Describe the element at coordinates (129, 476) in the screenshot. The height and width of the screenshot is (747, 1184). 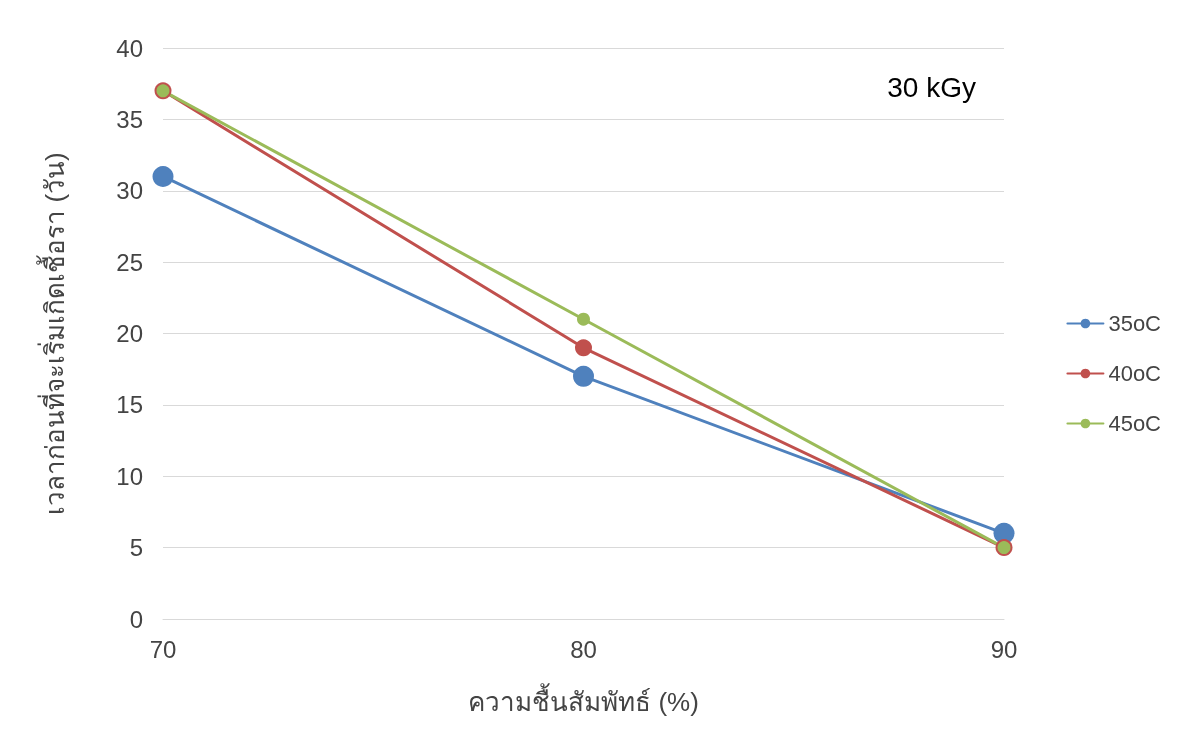
I see `y-tick-label: 10` at that location.